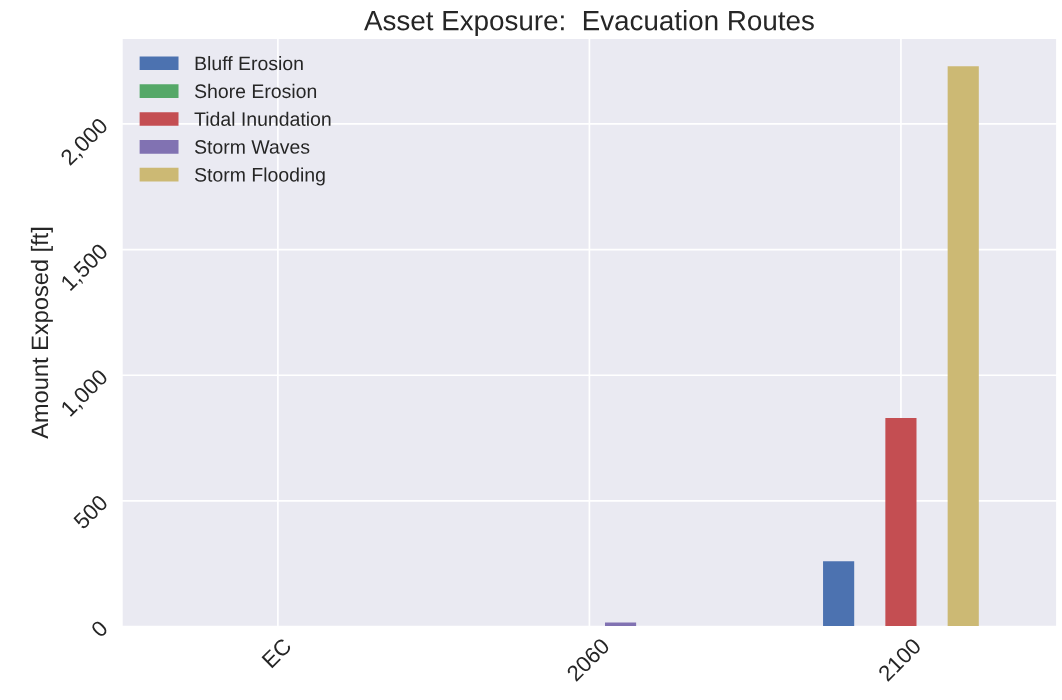  What do you see at coordinates (589, 23) in the screenshot?
I see `chart-title: Asset Exposure: Evacuation Routes` at bounding box center [589, 23].